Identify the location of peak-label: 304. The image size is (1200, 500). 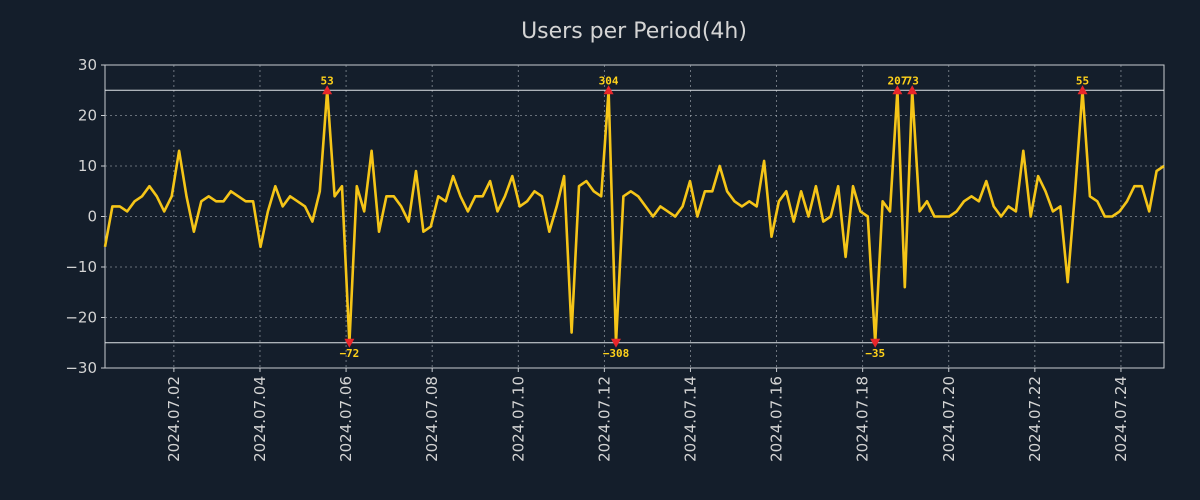
(609, 80).